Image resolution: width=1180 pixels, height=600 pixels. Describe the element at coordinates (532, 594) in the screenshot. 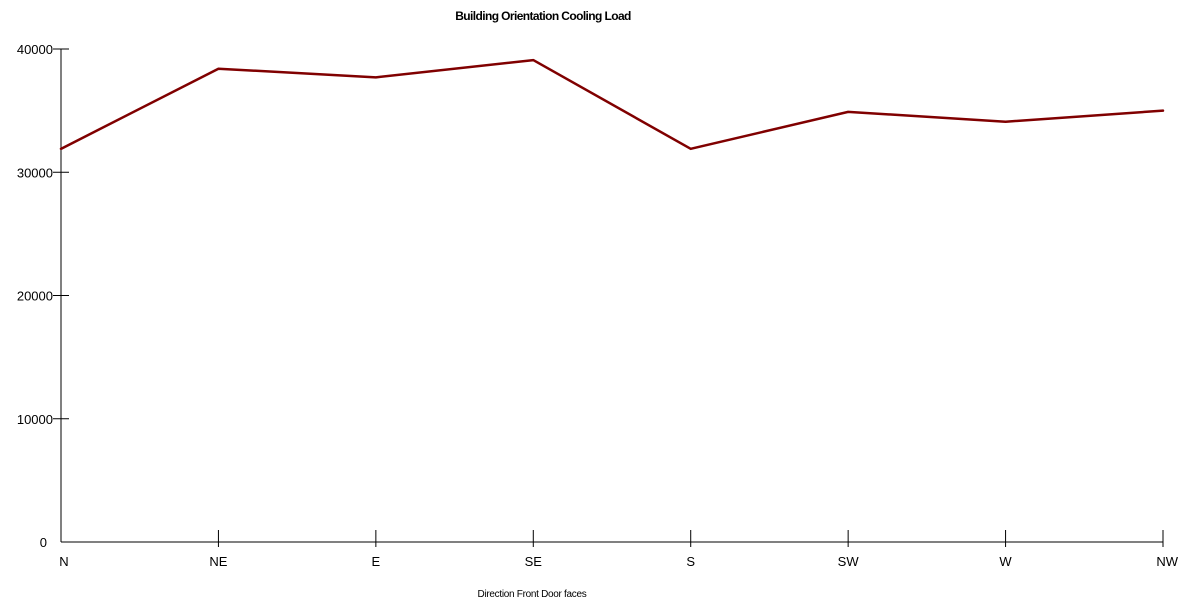

I see `x-axis-label: Direction Front Door faces` at that location.